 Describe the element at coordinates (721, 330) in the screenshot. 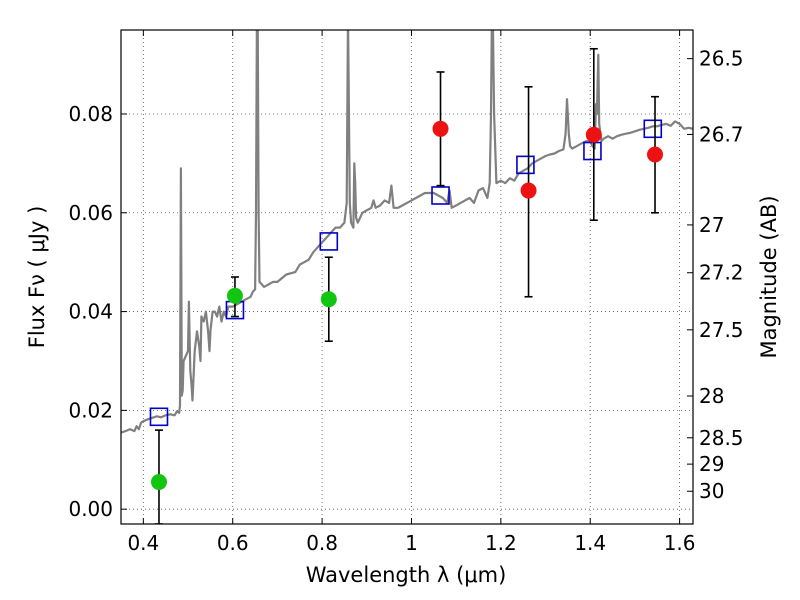

I see `magnitude-tick-label: 27.5` at that location.